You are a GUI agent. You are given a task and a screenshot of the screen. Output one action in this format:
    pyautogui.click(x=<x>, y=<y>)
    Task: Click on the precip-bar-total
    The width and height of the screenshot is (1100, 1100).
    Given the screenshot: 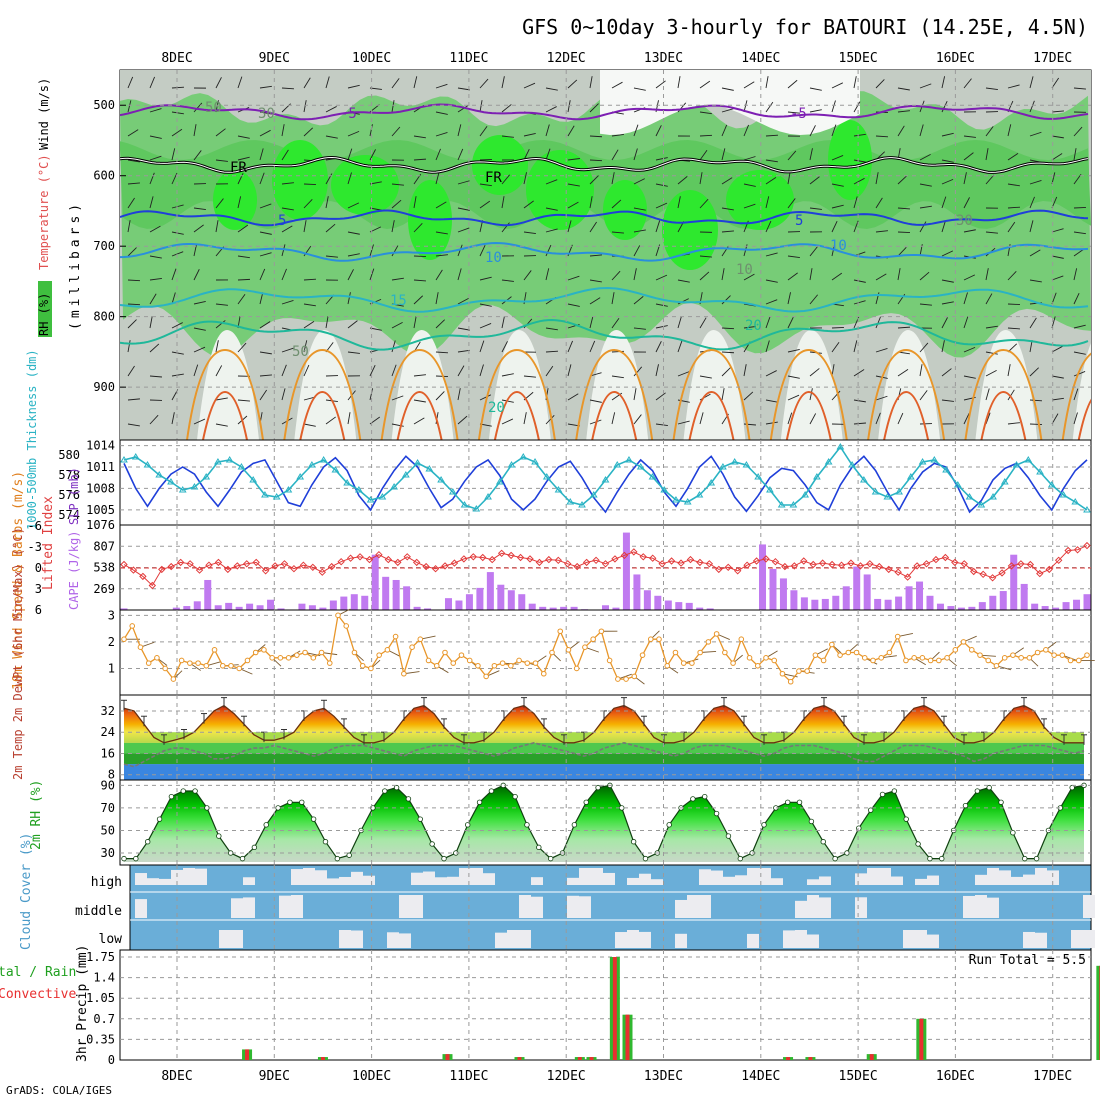 What is the action you would take?
    pyautogui.click(x=1098, y=1012)
    